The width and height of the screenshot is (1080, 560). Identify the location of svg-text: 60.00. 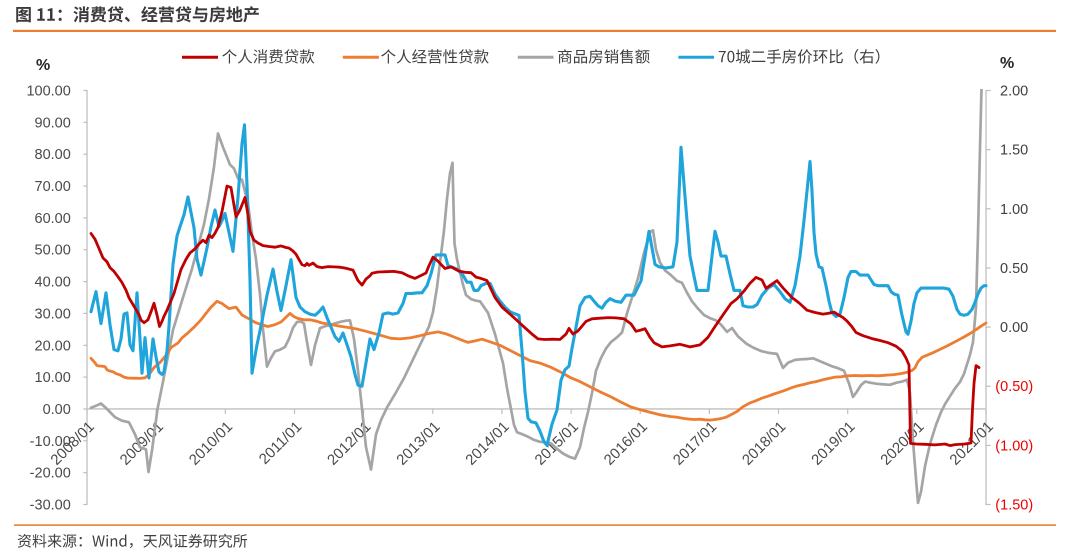
(53, 219).